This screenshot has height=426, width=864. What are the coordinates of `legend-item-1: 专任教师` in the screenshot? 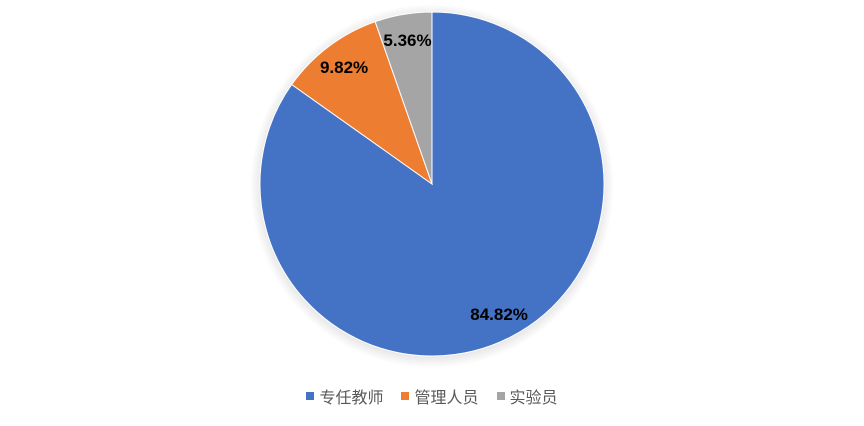 It's located at (344, 396).